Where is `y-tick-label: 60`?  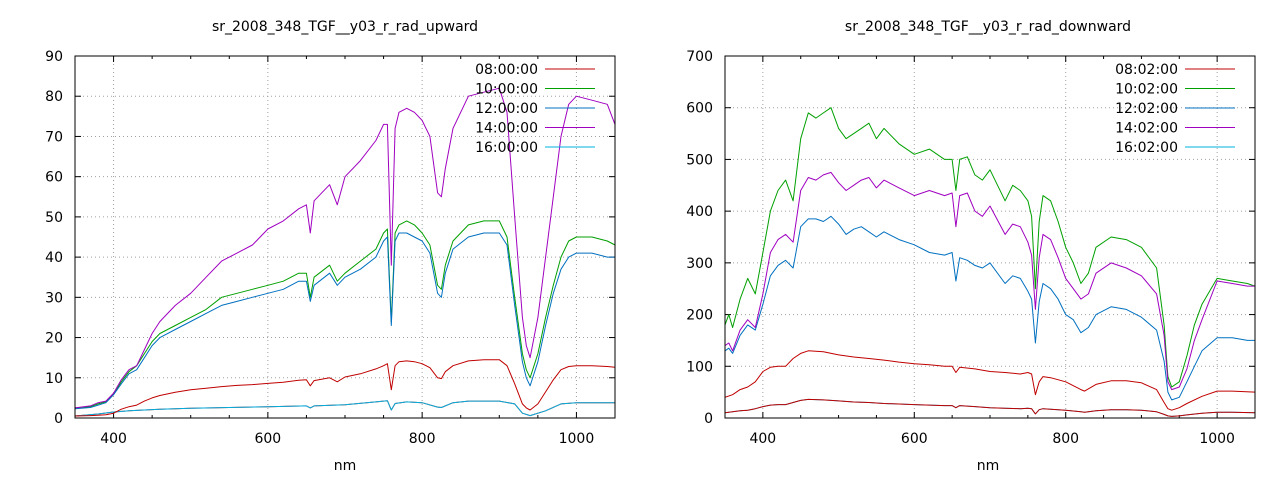 y-tick-label: 60 is located at coordinates (54, 178).